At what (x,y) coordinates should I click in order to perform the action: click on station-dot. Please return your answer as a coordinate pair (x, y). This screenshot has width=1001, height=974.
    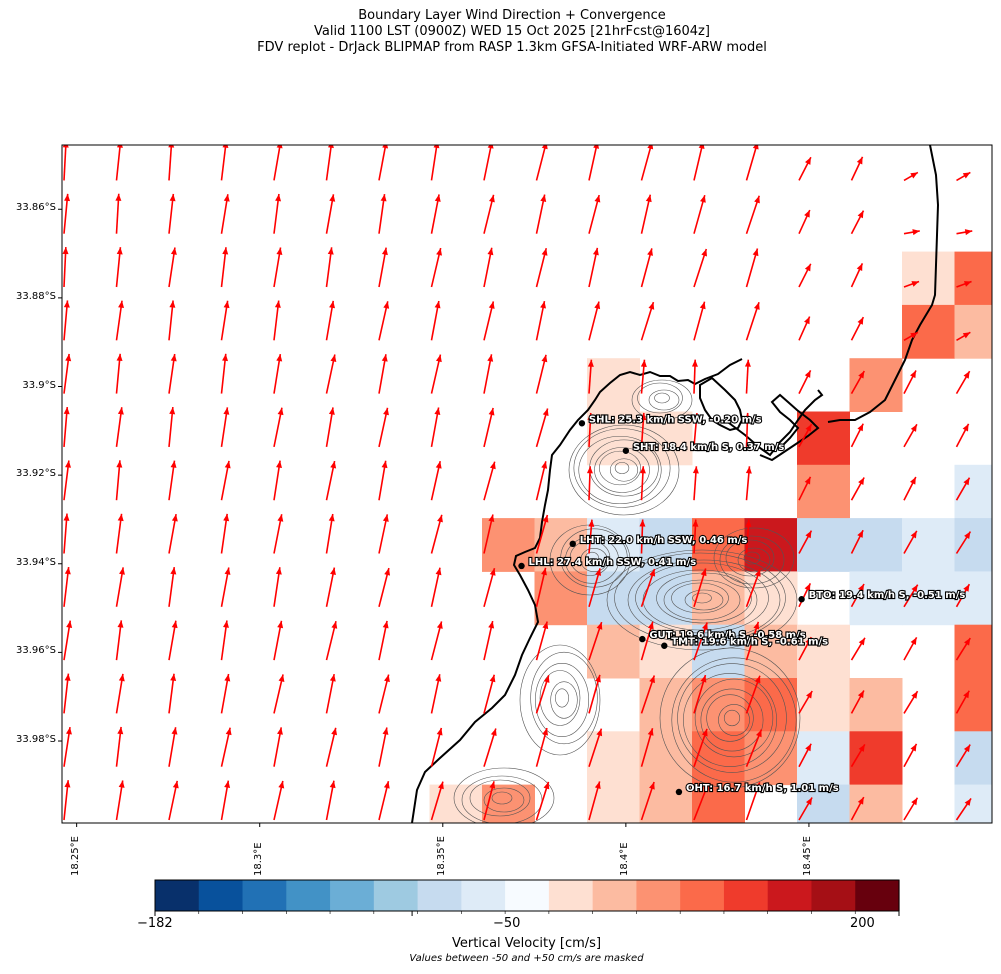
    Looking at the image, I should click on (664, 645).